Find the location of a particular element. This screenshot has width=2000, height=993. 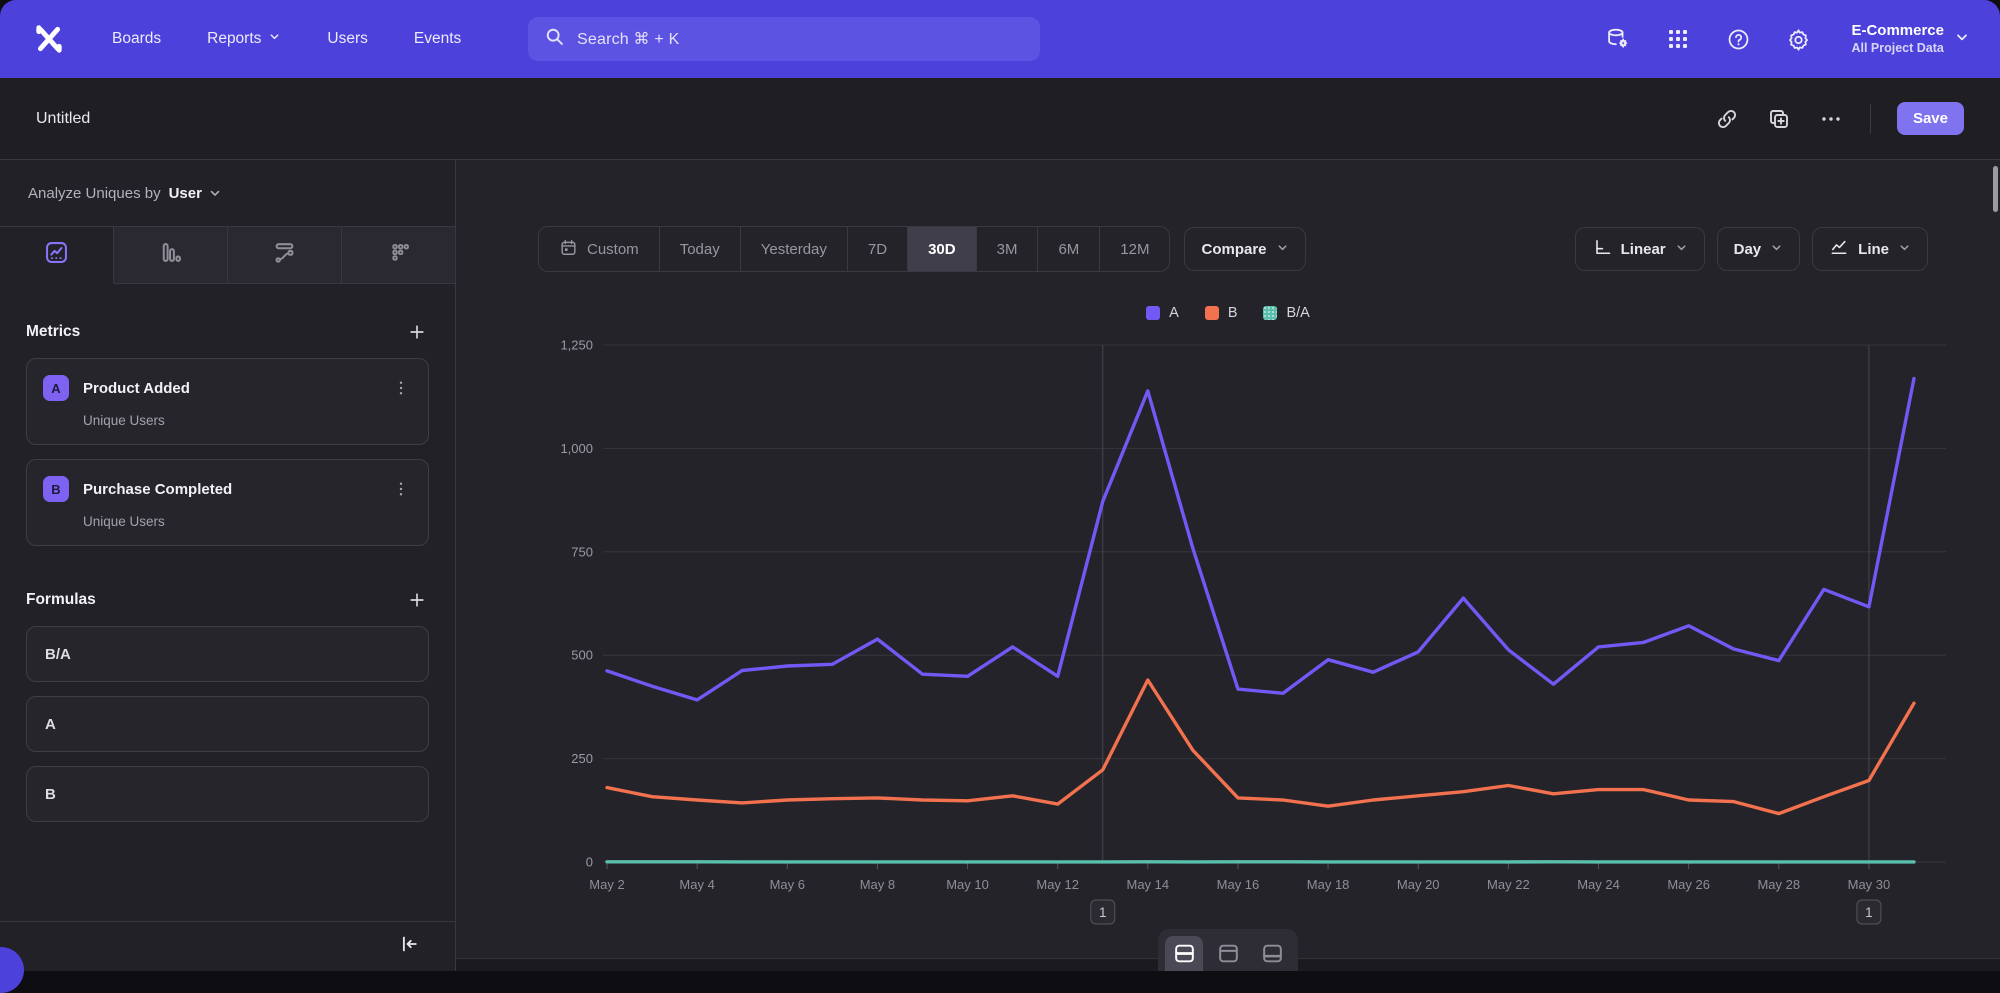

range-option-12m: 12M is located at coordinates (1134, 249).